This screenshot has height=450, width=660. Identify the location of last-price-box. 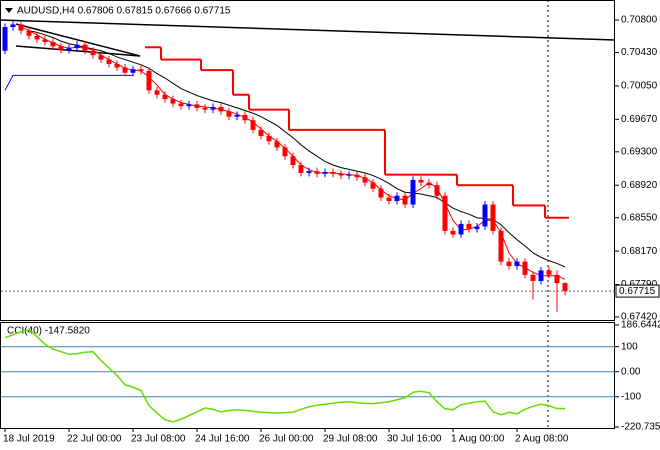
(637, 291).